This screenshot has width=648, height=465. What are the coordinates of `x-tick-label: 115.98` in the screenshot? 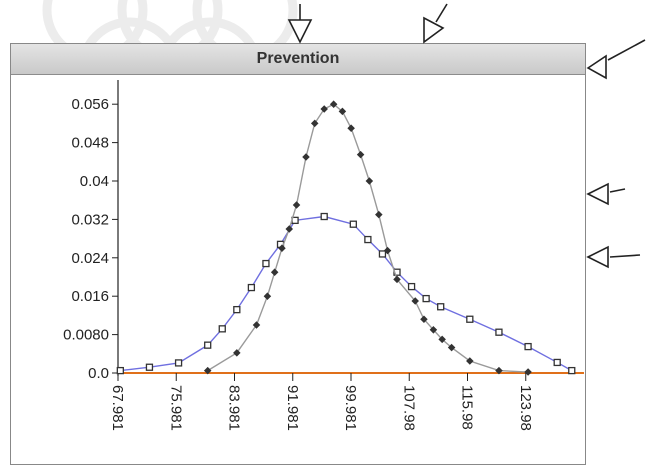 It's located at (467, 407).